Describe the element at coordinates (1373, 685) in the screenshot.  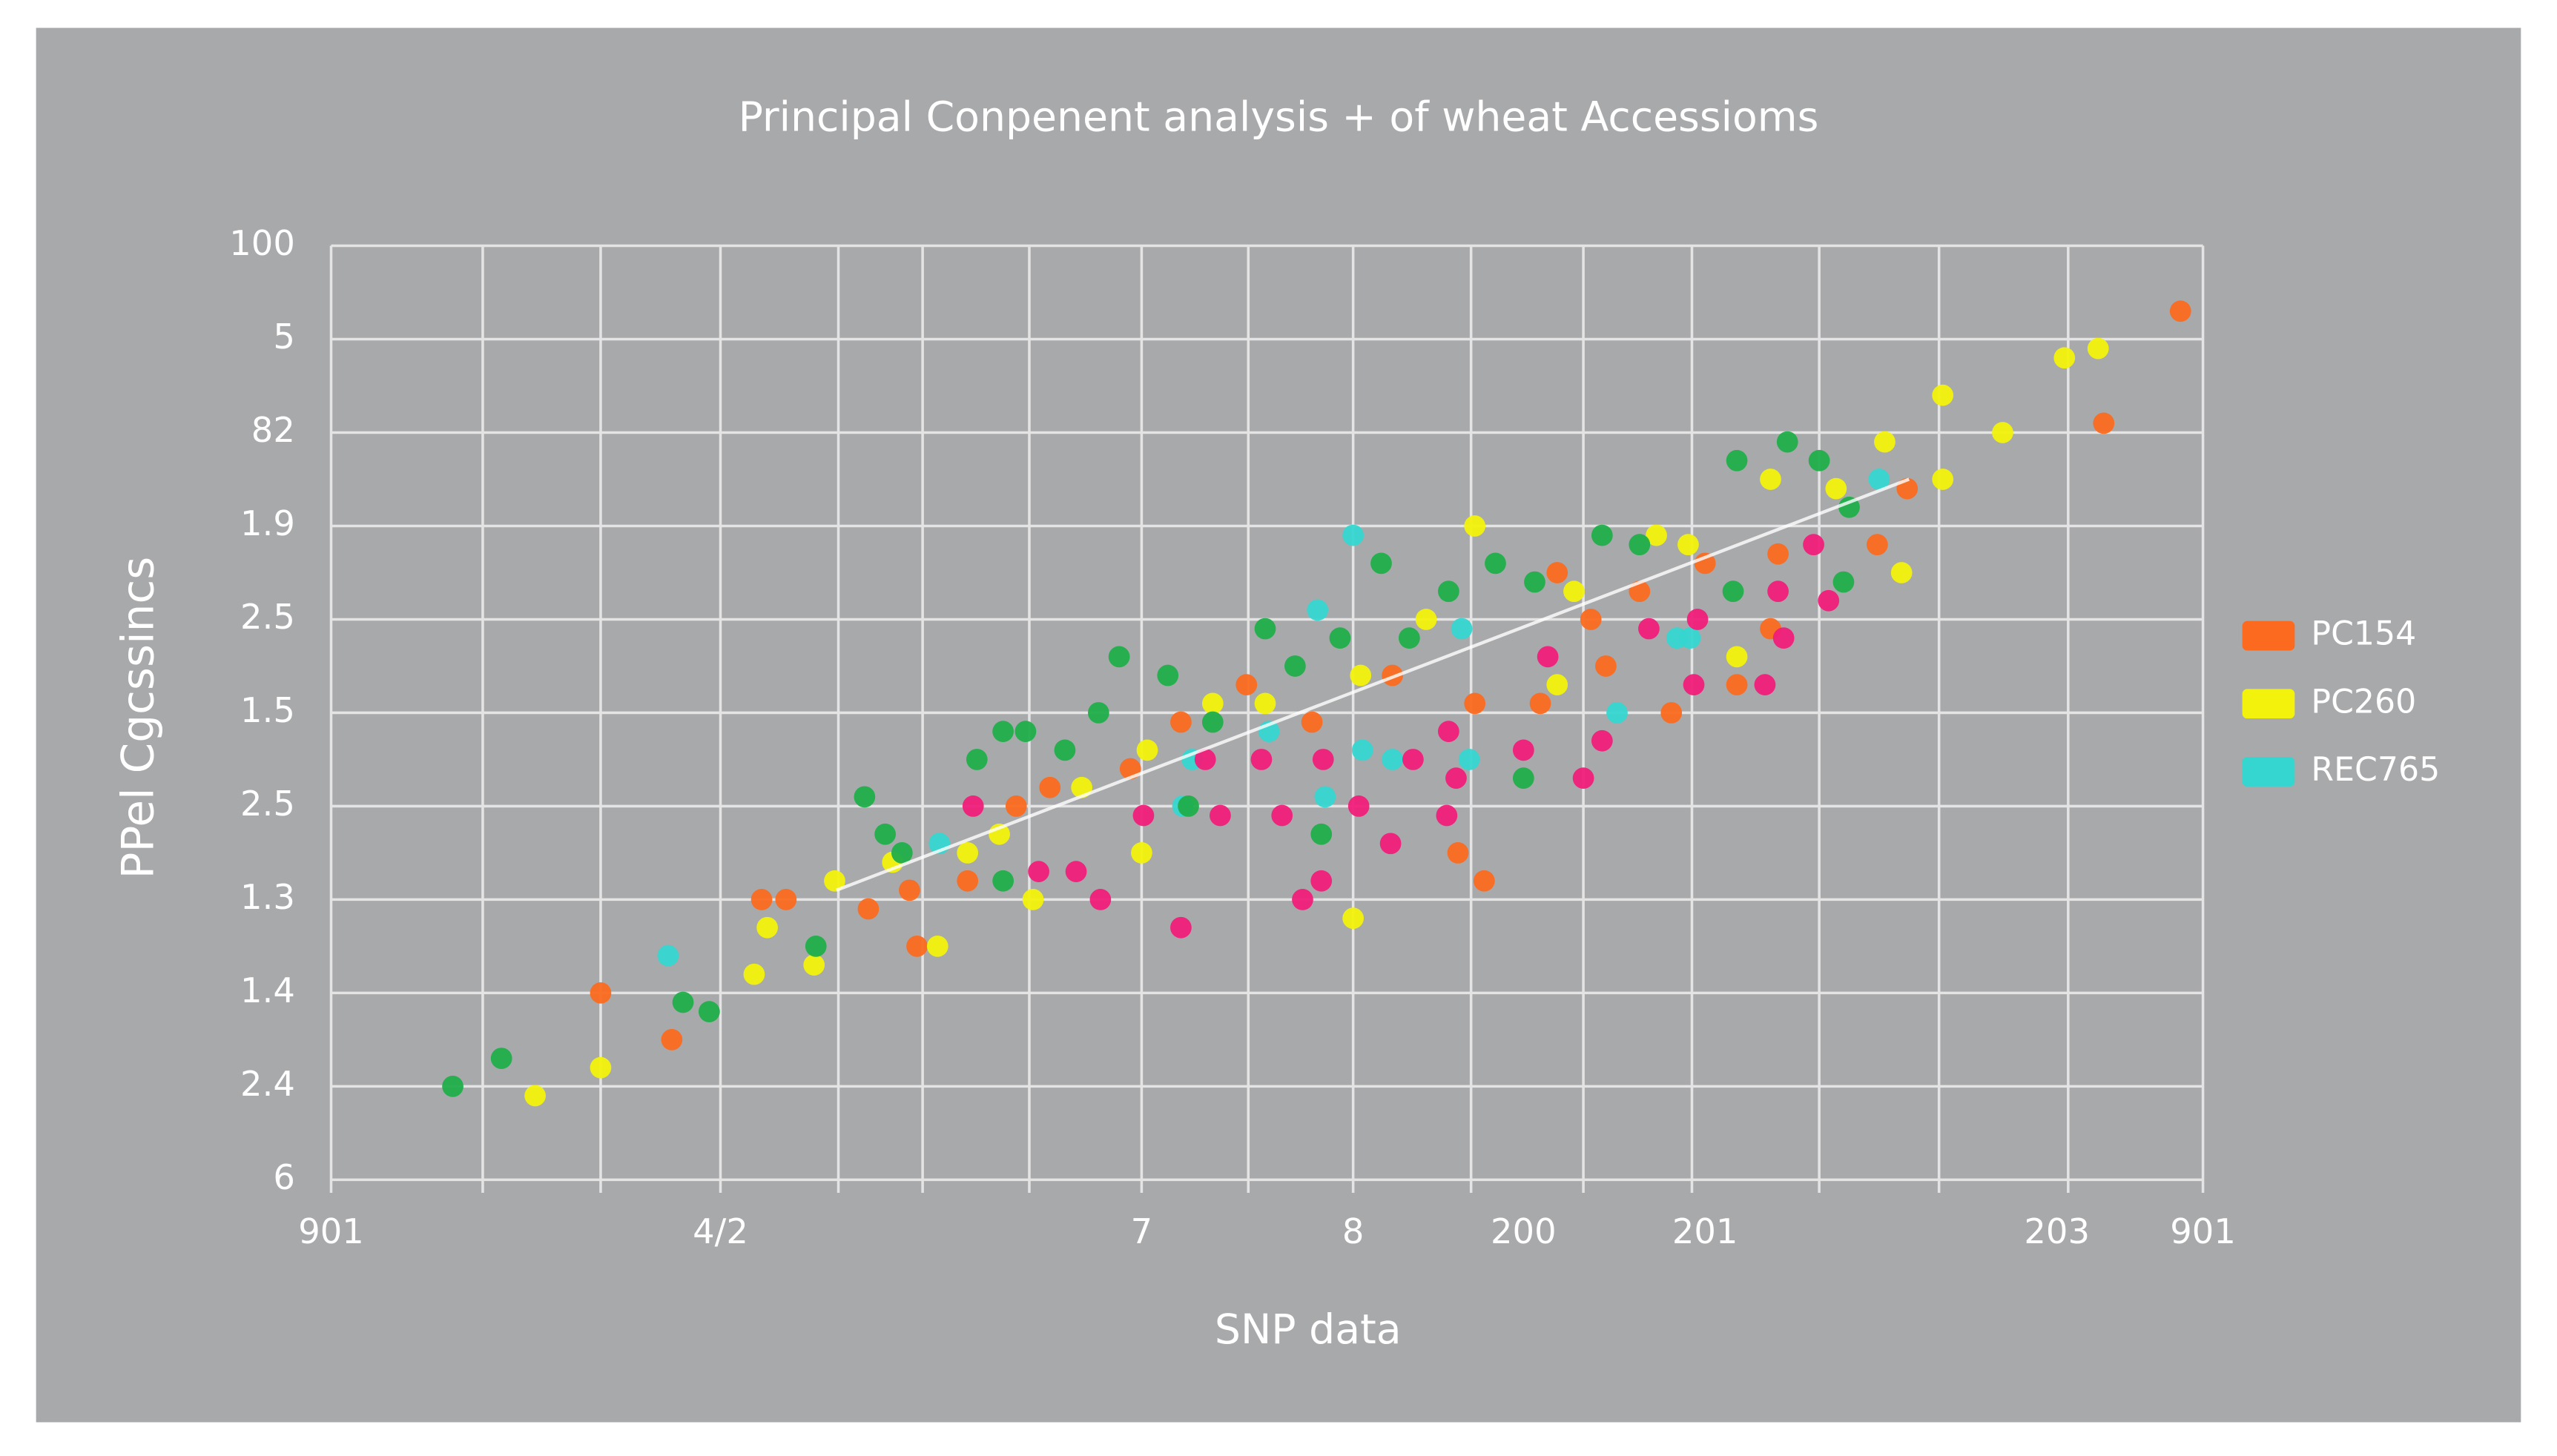
I see `trend-line` at that location.